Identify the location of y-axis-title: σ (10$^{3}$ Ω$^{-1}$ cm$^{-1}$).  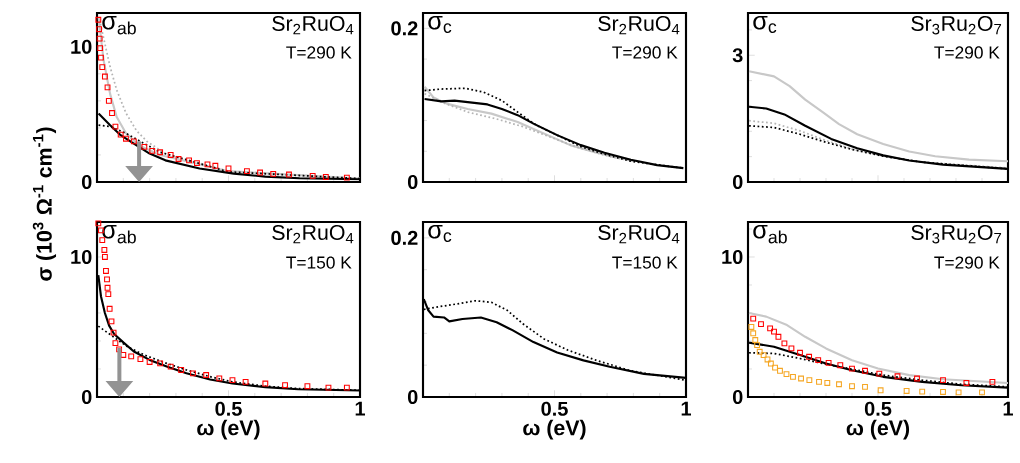
(44, 204).